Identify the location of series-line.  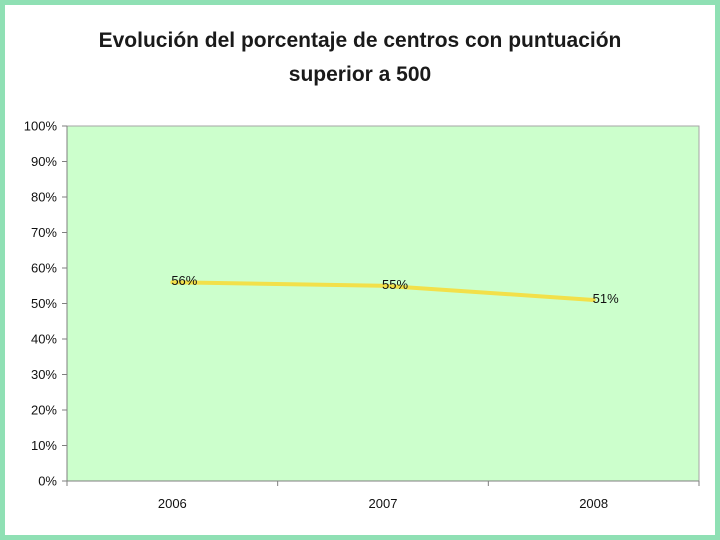
(383, 291).